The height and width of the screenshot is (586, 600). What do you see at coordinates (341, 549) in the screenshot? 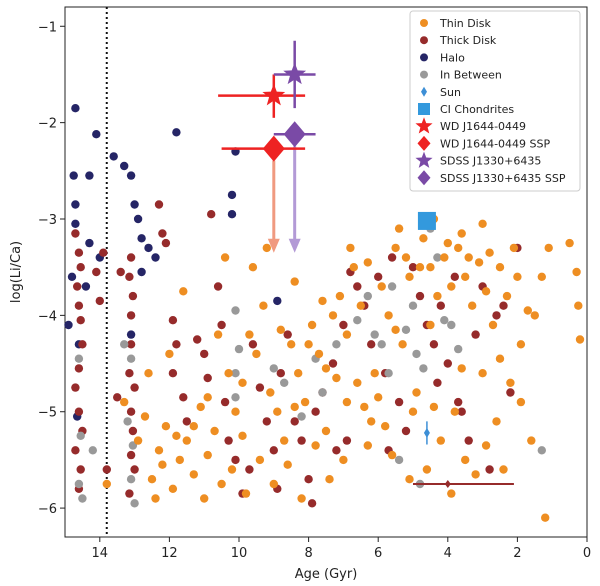
I see `x-axis-ticks: 14 12 10 8 6 4 2 0` at bounding box center [341, 549].